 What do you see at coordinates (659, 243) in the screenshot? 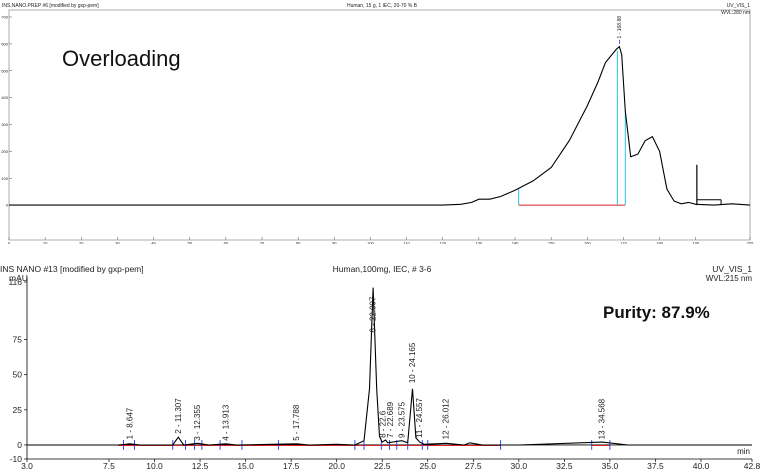
I see `top-x-tick-label: 180` at bounding box center [659, 243].